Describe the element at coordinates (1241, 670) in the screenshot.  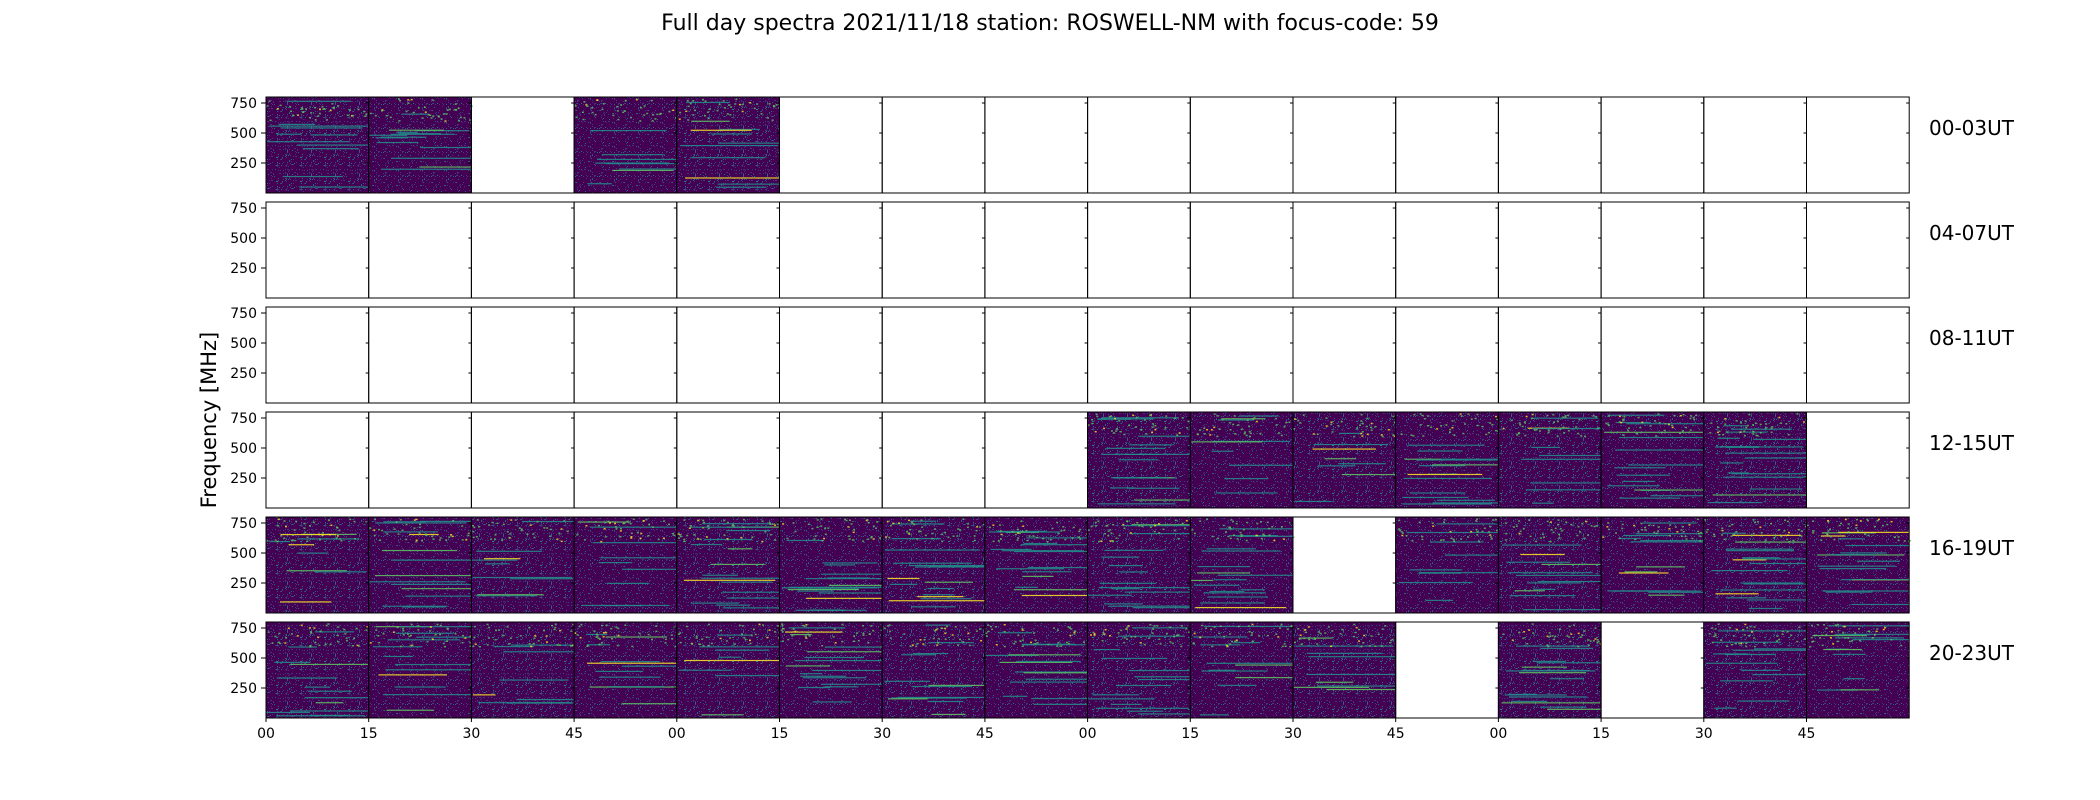
I see `spectrogram-fill` at that location.